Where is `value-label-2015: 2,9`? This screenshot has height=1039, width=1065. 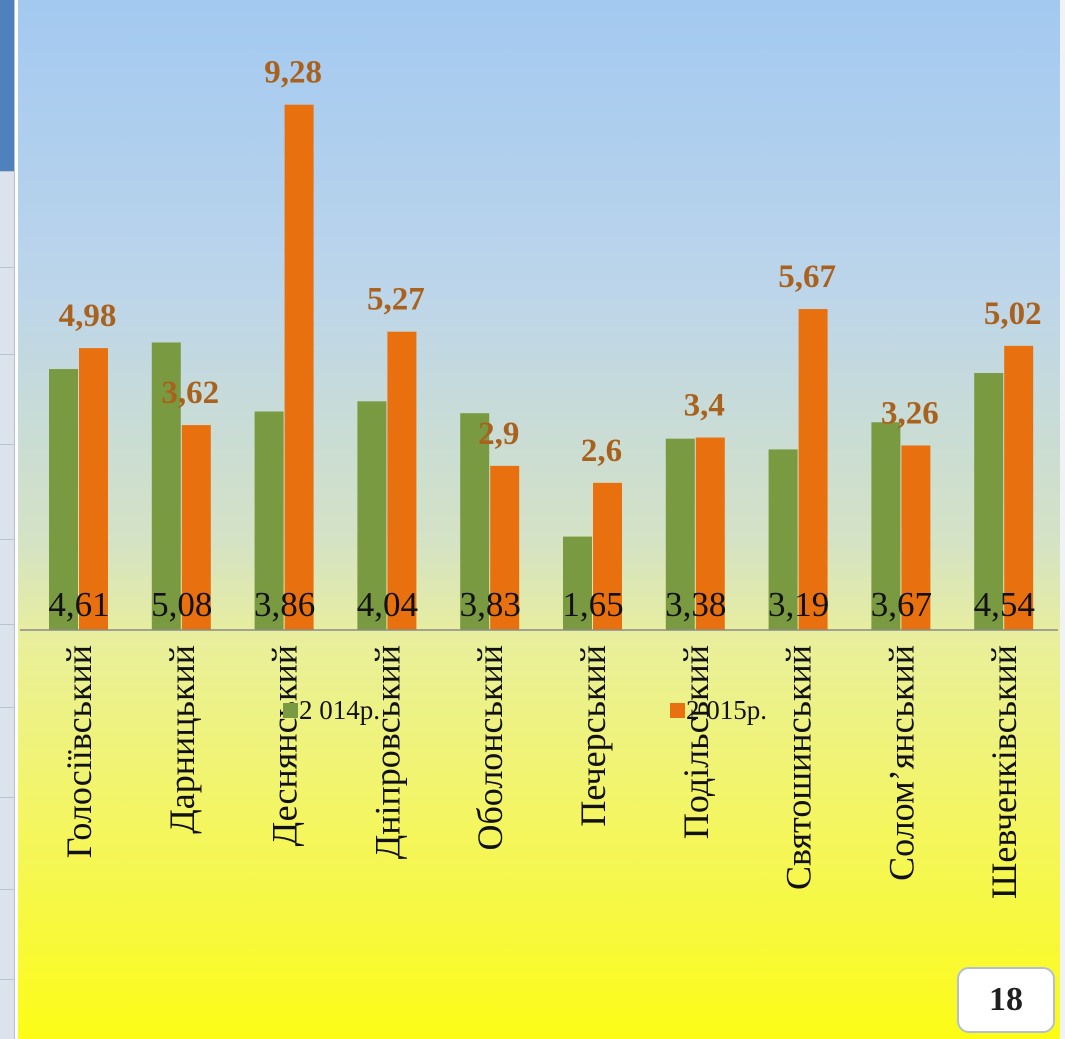 value-label-2015: 2,9 is located at coordinates (498, 434).